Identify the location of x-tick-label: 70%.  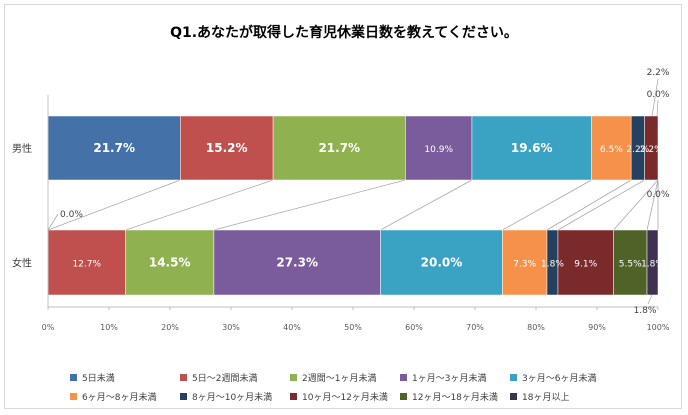
(475, 327).